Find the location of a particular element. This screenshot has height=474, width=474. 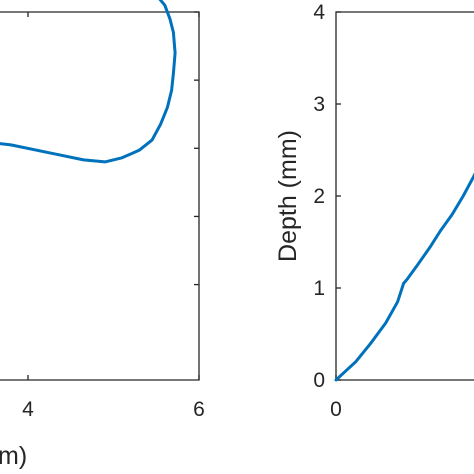

right-plot-x-tick-labels: 0 is located at coordinates (336, 409).